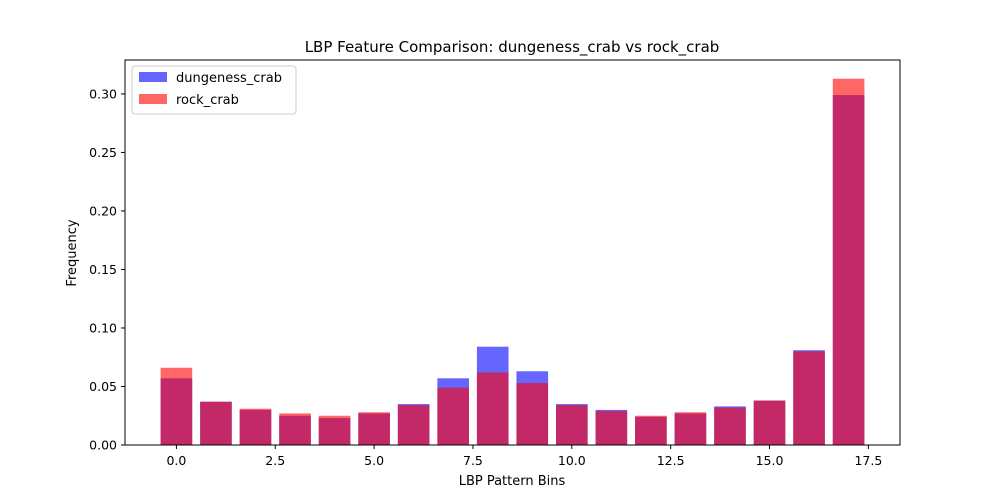  Describe the element at coordinates (572, 460) in the screenshot. I see `x-tick-label: 10.0` at that location.